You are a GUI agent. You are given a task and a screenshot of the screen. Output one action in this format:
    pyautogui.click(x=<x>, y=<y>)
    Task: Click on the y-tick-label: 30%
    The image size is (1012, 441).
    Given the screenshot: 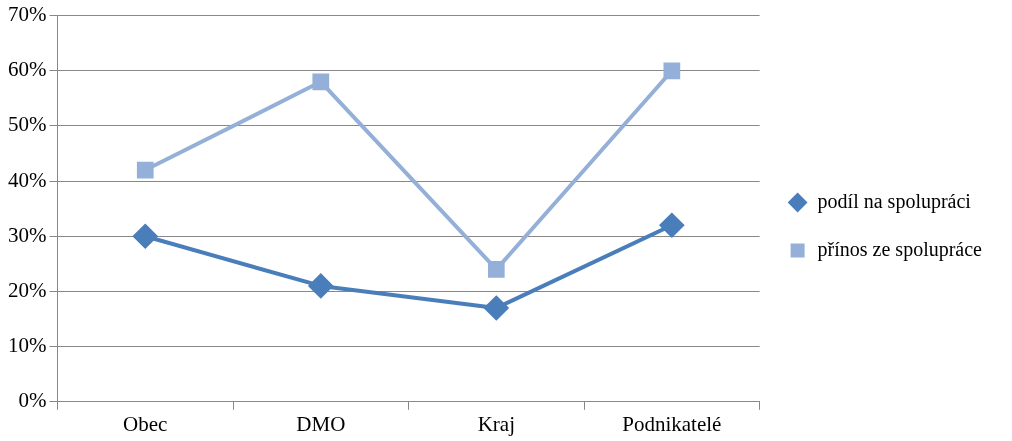 What is the action you would take?
    pyautogui.click(x=27, y=234)
    